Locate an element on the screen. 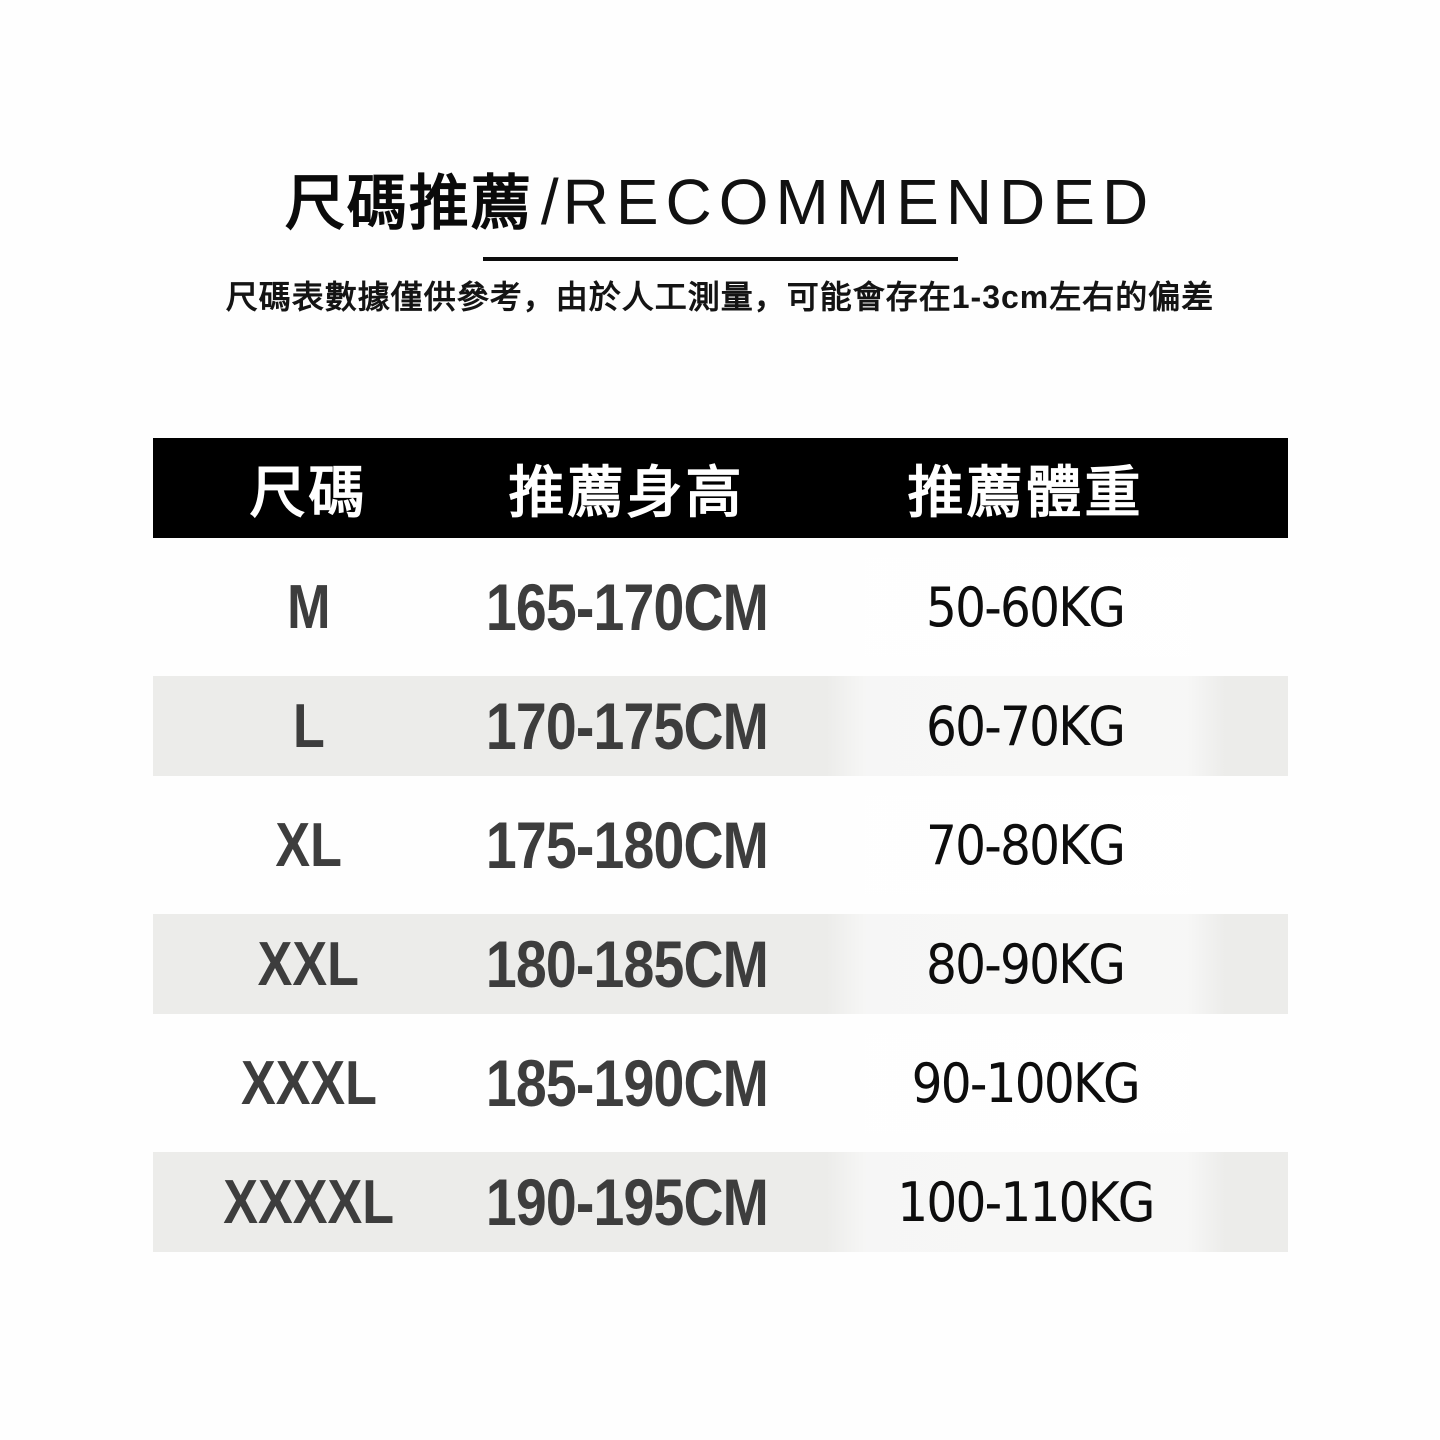 The image size is (1440, 1440). table-header: 尺碼 推薦身高 推薦體重 is located at coordinates (720, 488).